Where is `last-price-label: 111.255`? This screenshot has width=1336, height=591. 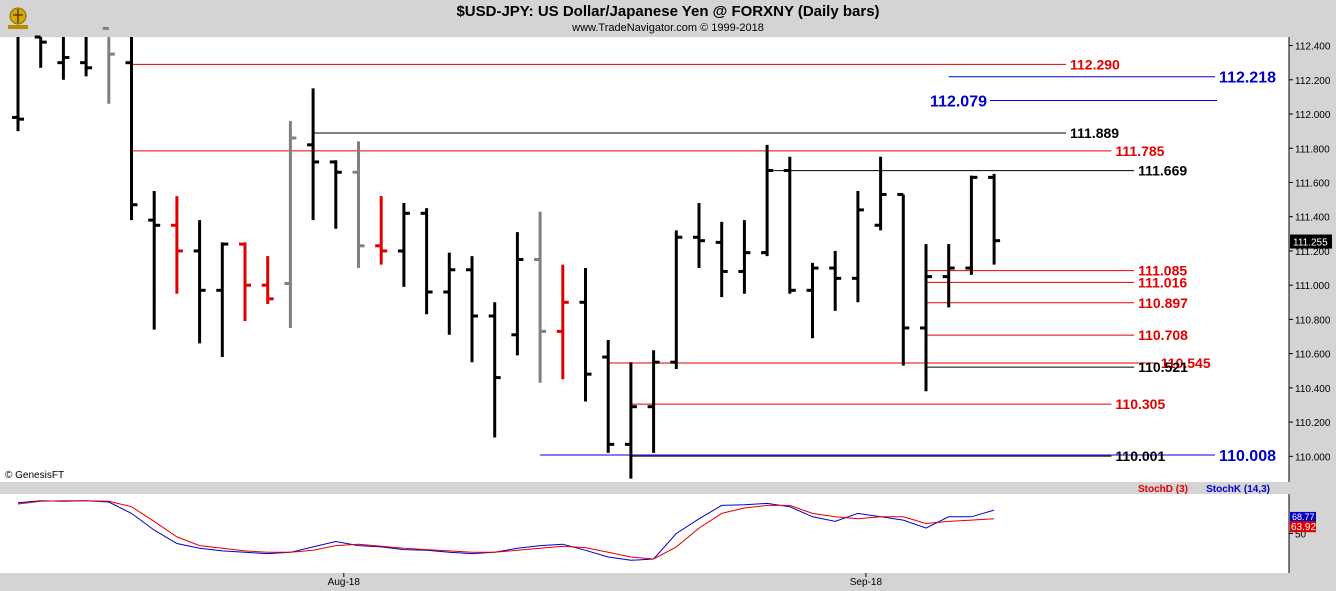 last-price-label: 111.255 is located at coordinates (1310, 243).